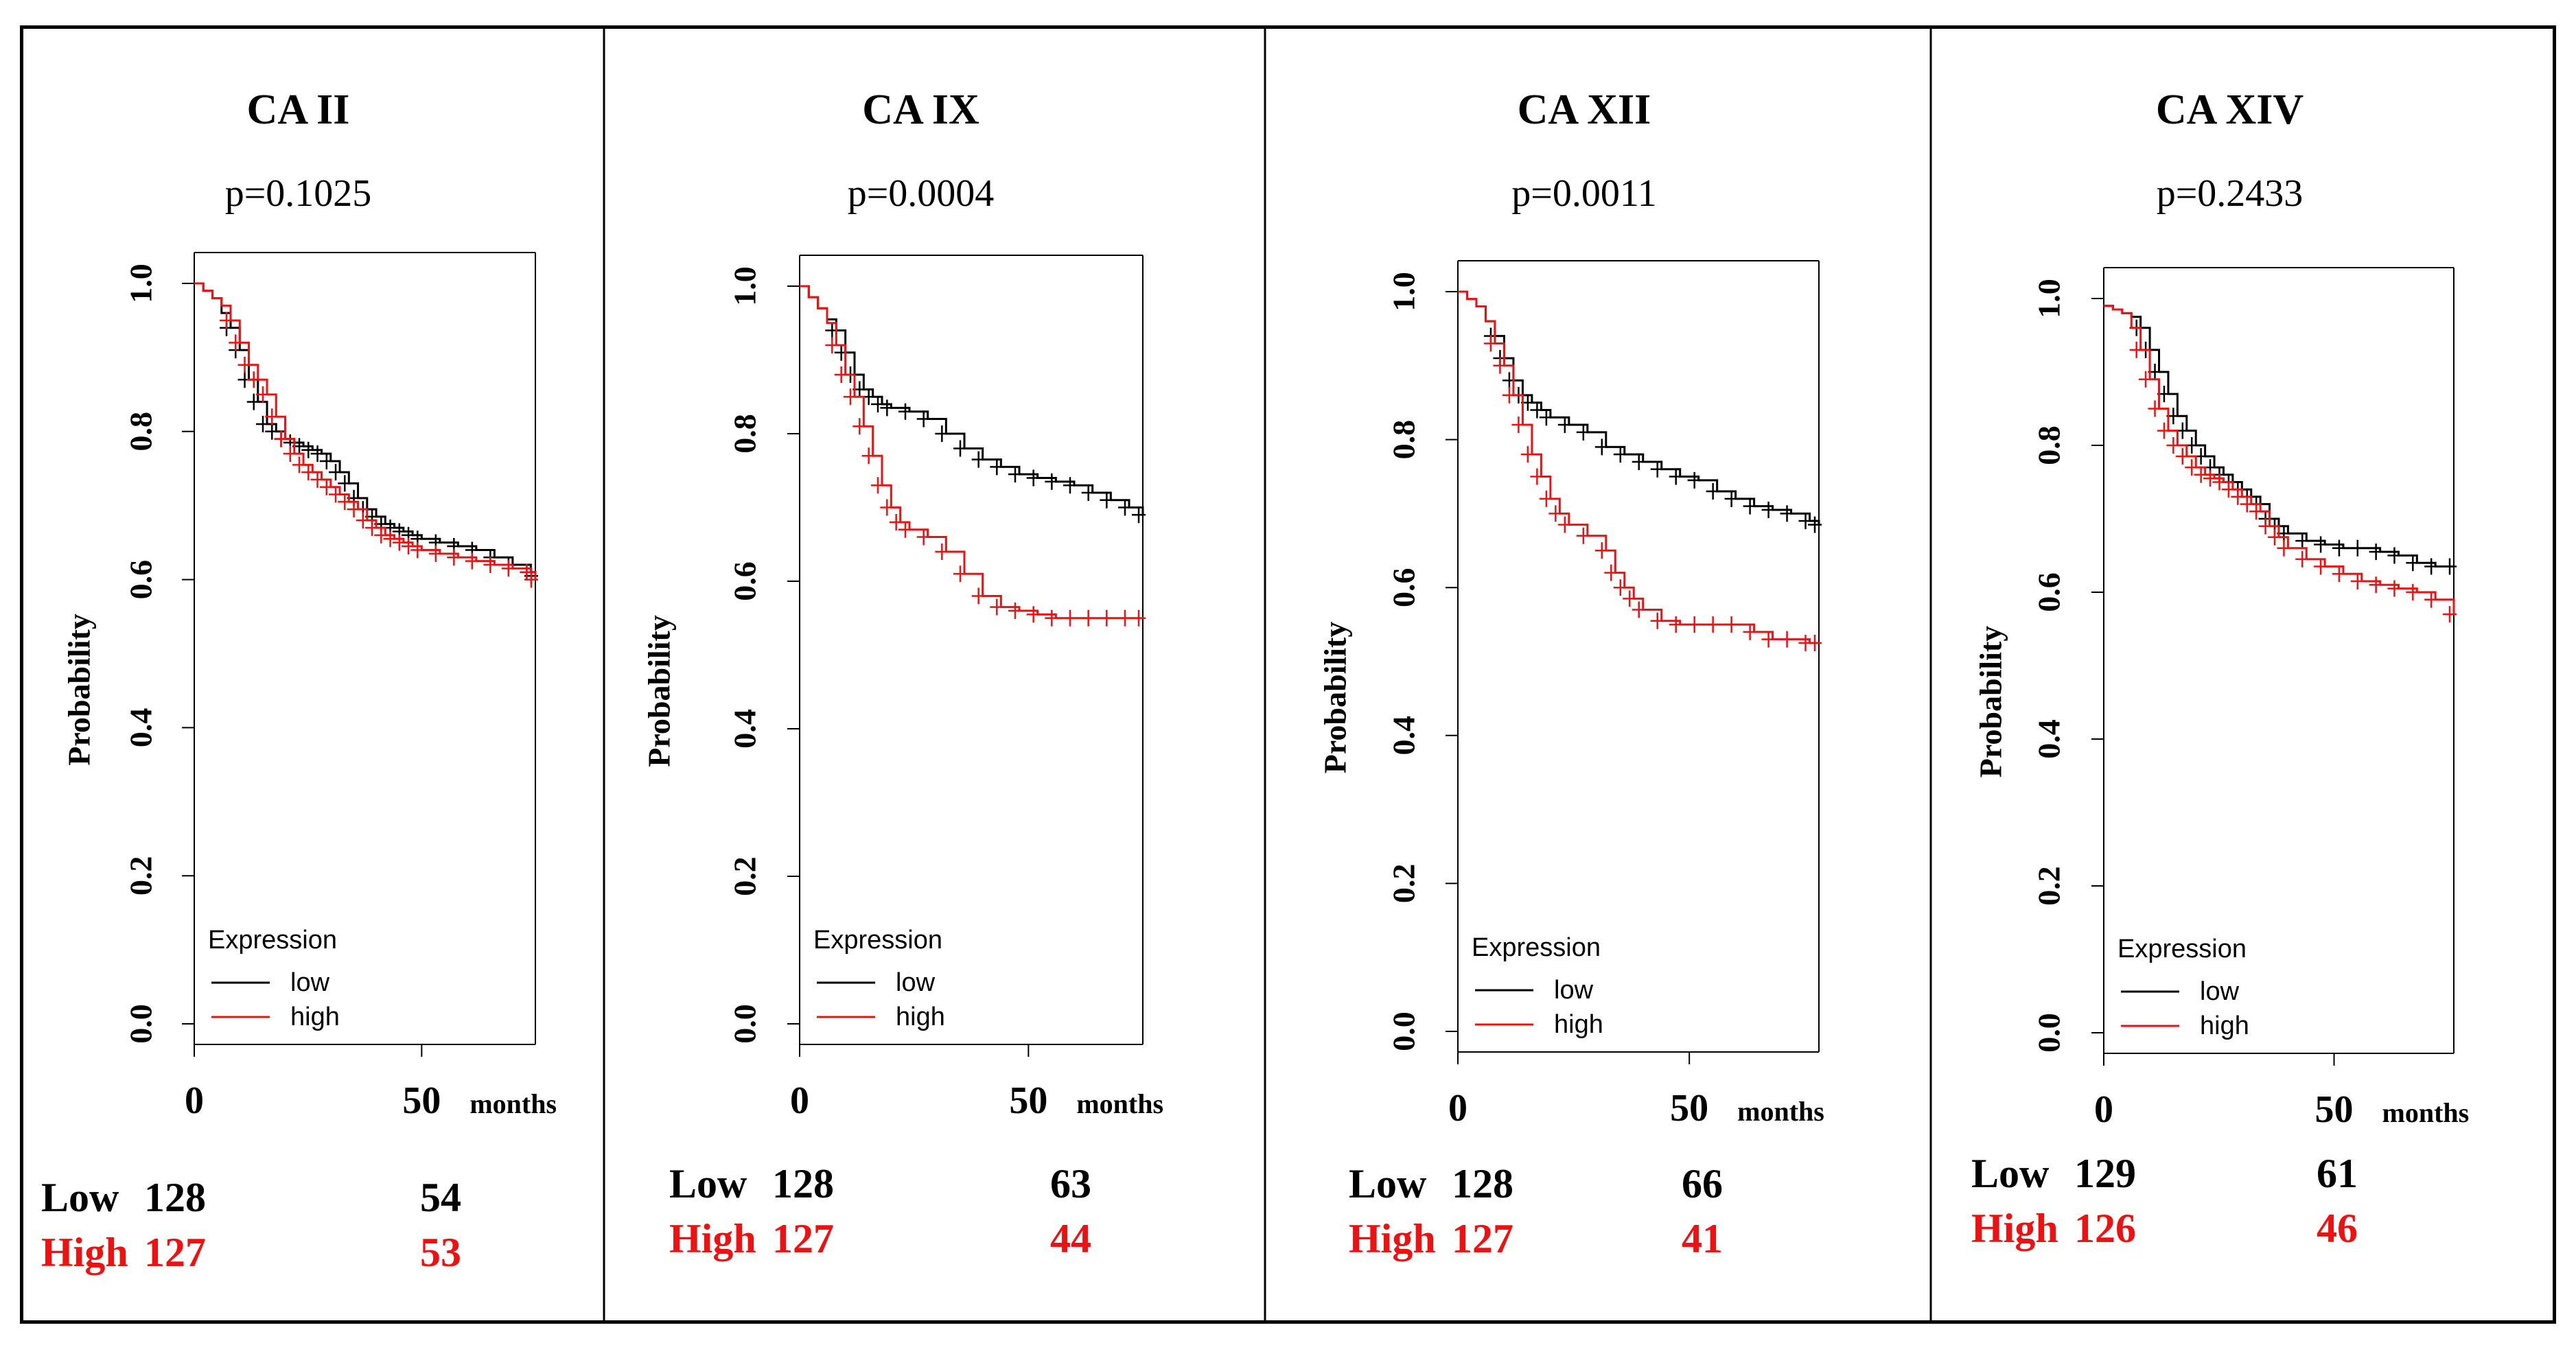 The image size is (2576, 1345). I want to click on chart-title: CA XII, so click(1584, 109).